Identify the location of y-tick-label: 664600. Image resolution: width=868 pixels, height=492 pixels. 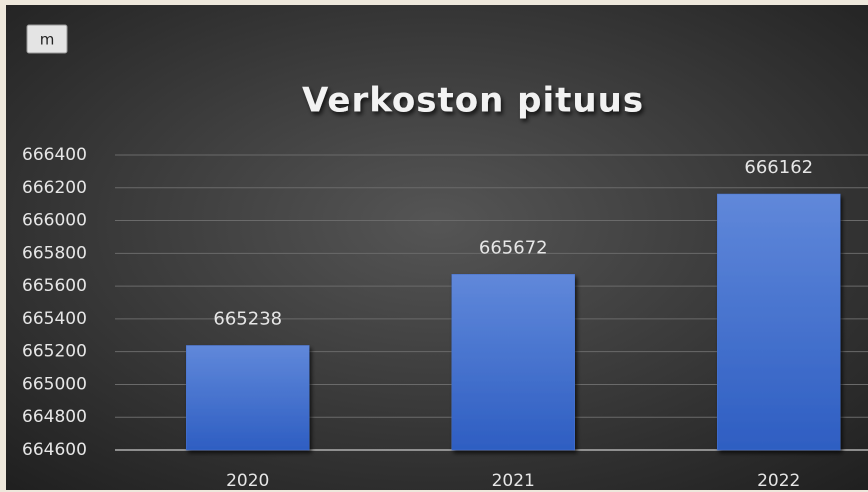
(54, 450).